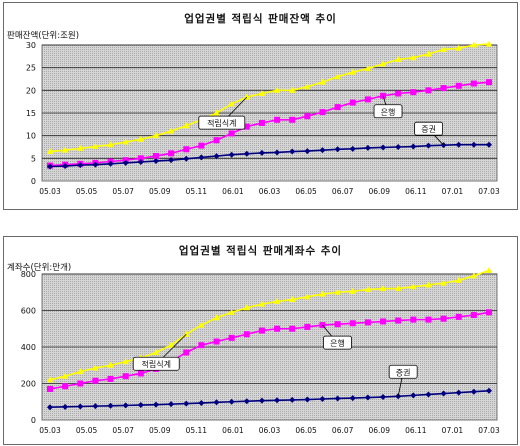  Describe the element at coordinates (50, 191) in the screenshot. I see `x-tick-label: 05.03` at that location.